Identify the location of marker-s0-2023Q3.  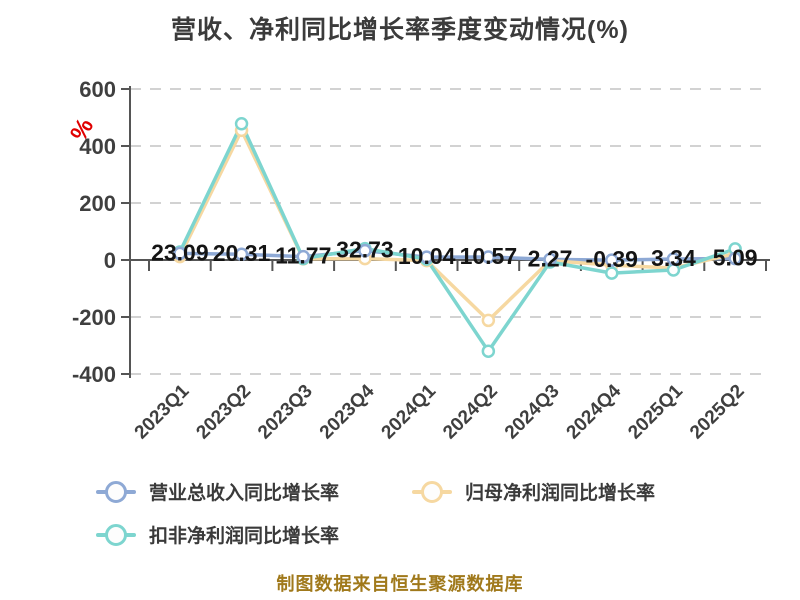
(303, 256).